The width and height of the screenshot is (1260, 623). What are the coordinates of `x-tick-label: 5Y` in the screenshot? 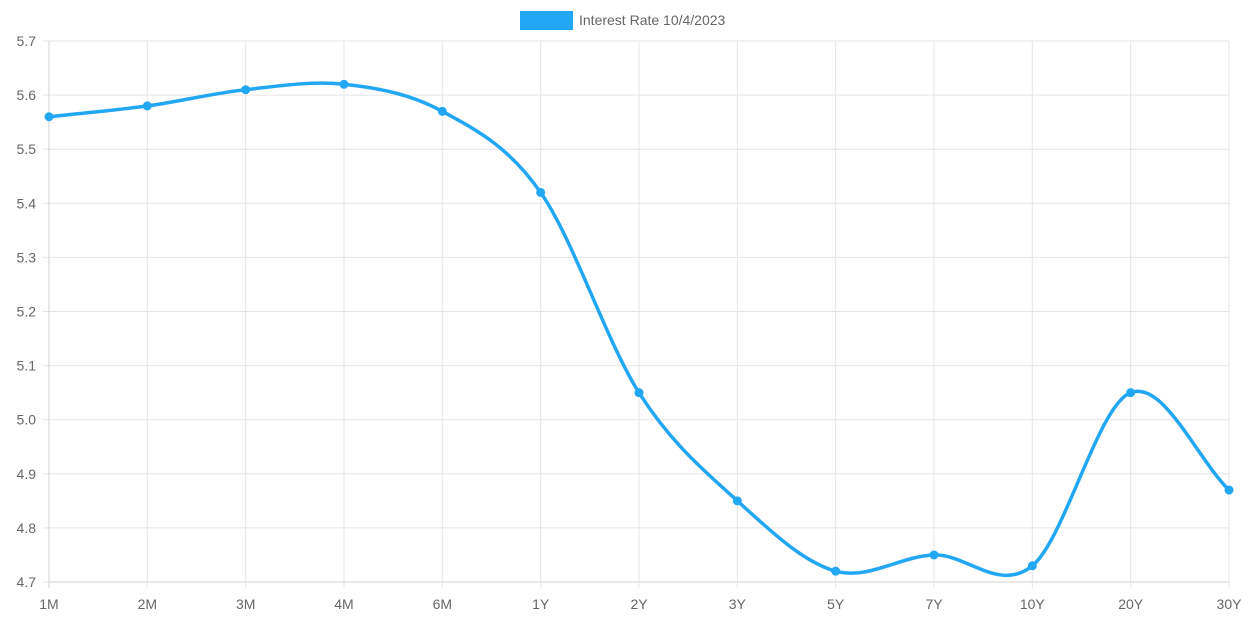 It's located at (836, 604).